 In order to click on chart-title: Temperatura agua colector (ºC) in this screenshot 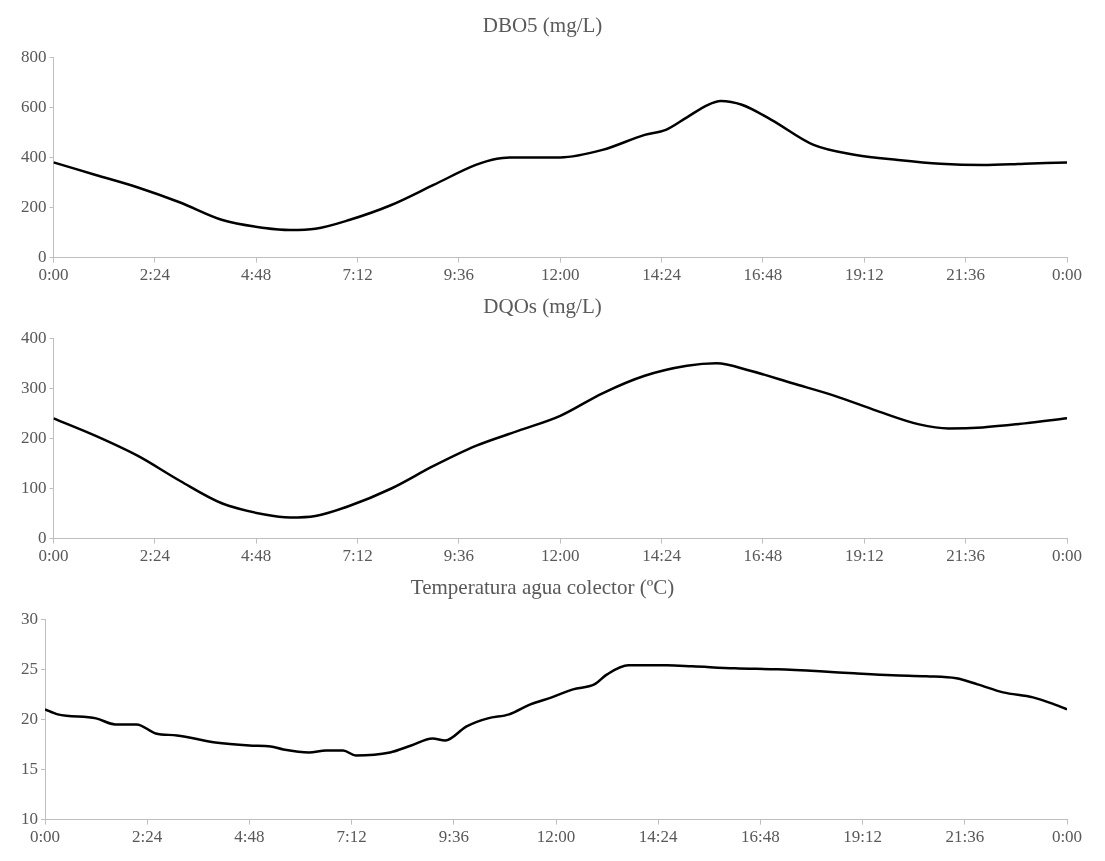, I will do `click(542, 587)`.